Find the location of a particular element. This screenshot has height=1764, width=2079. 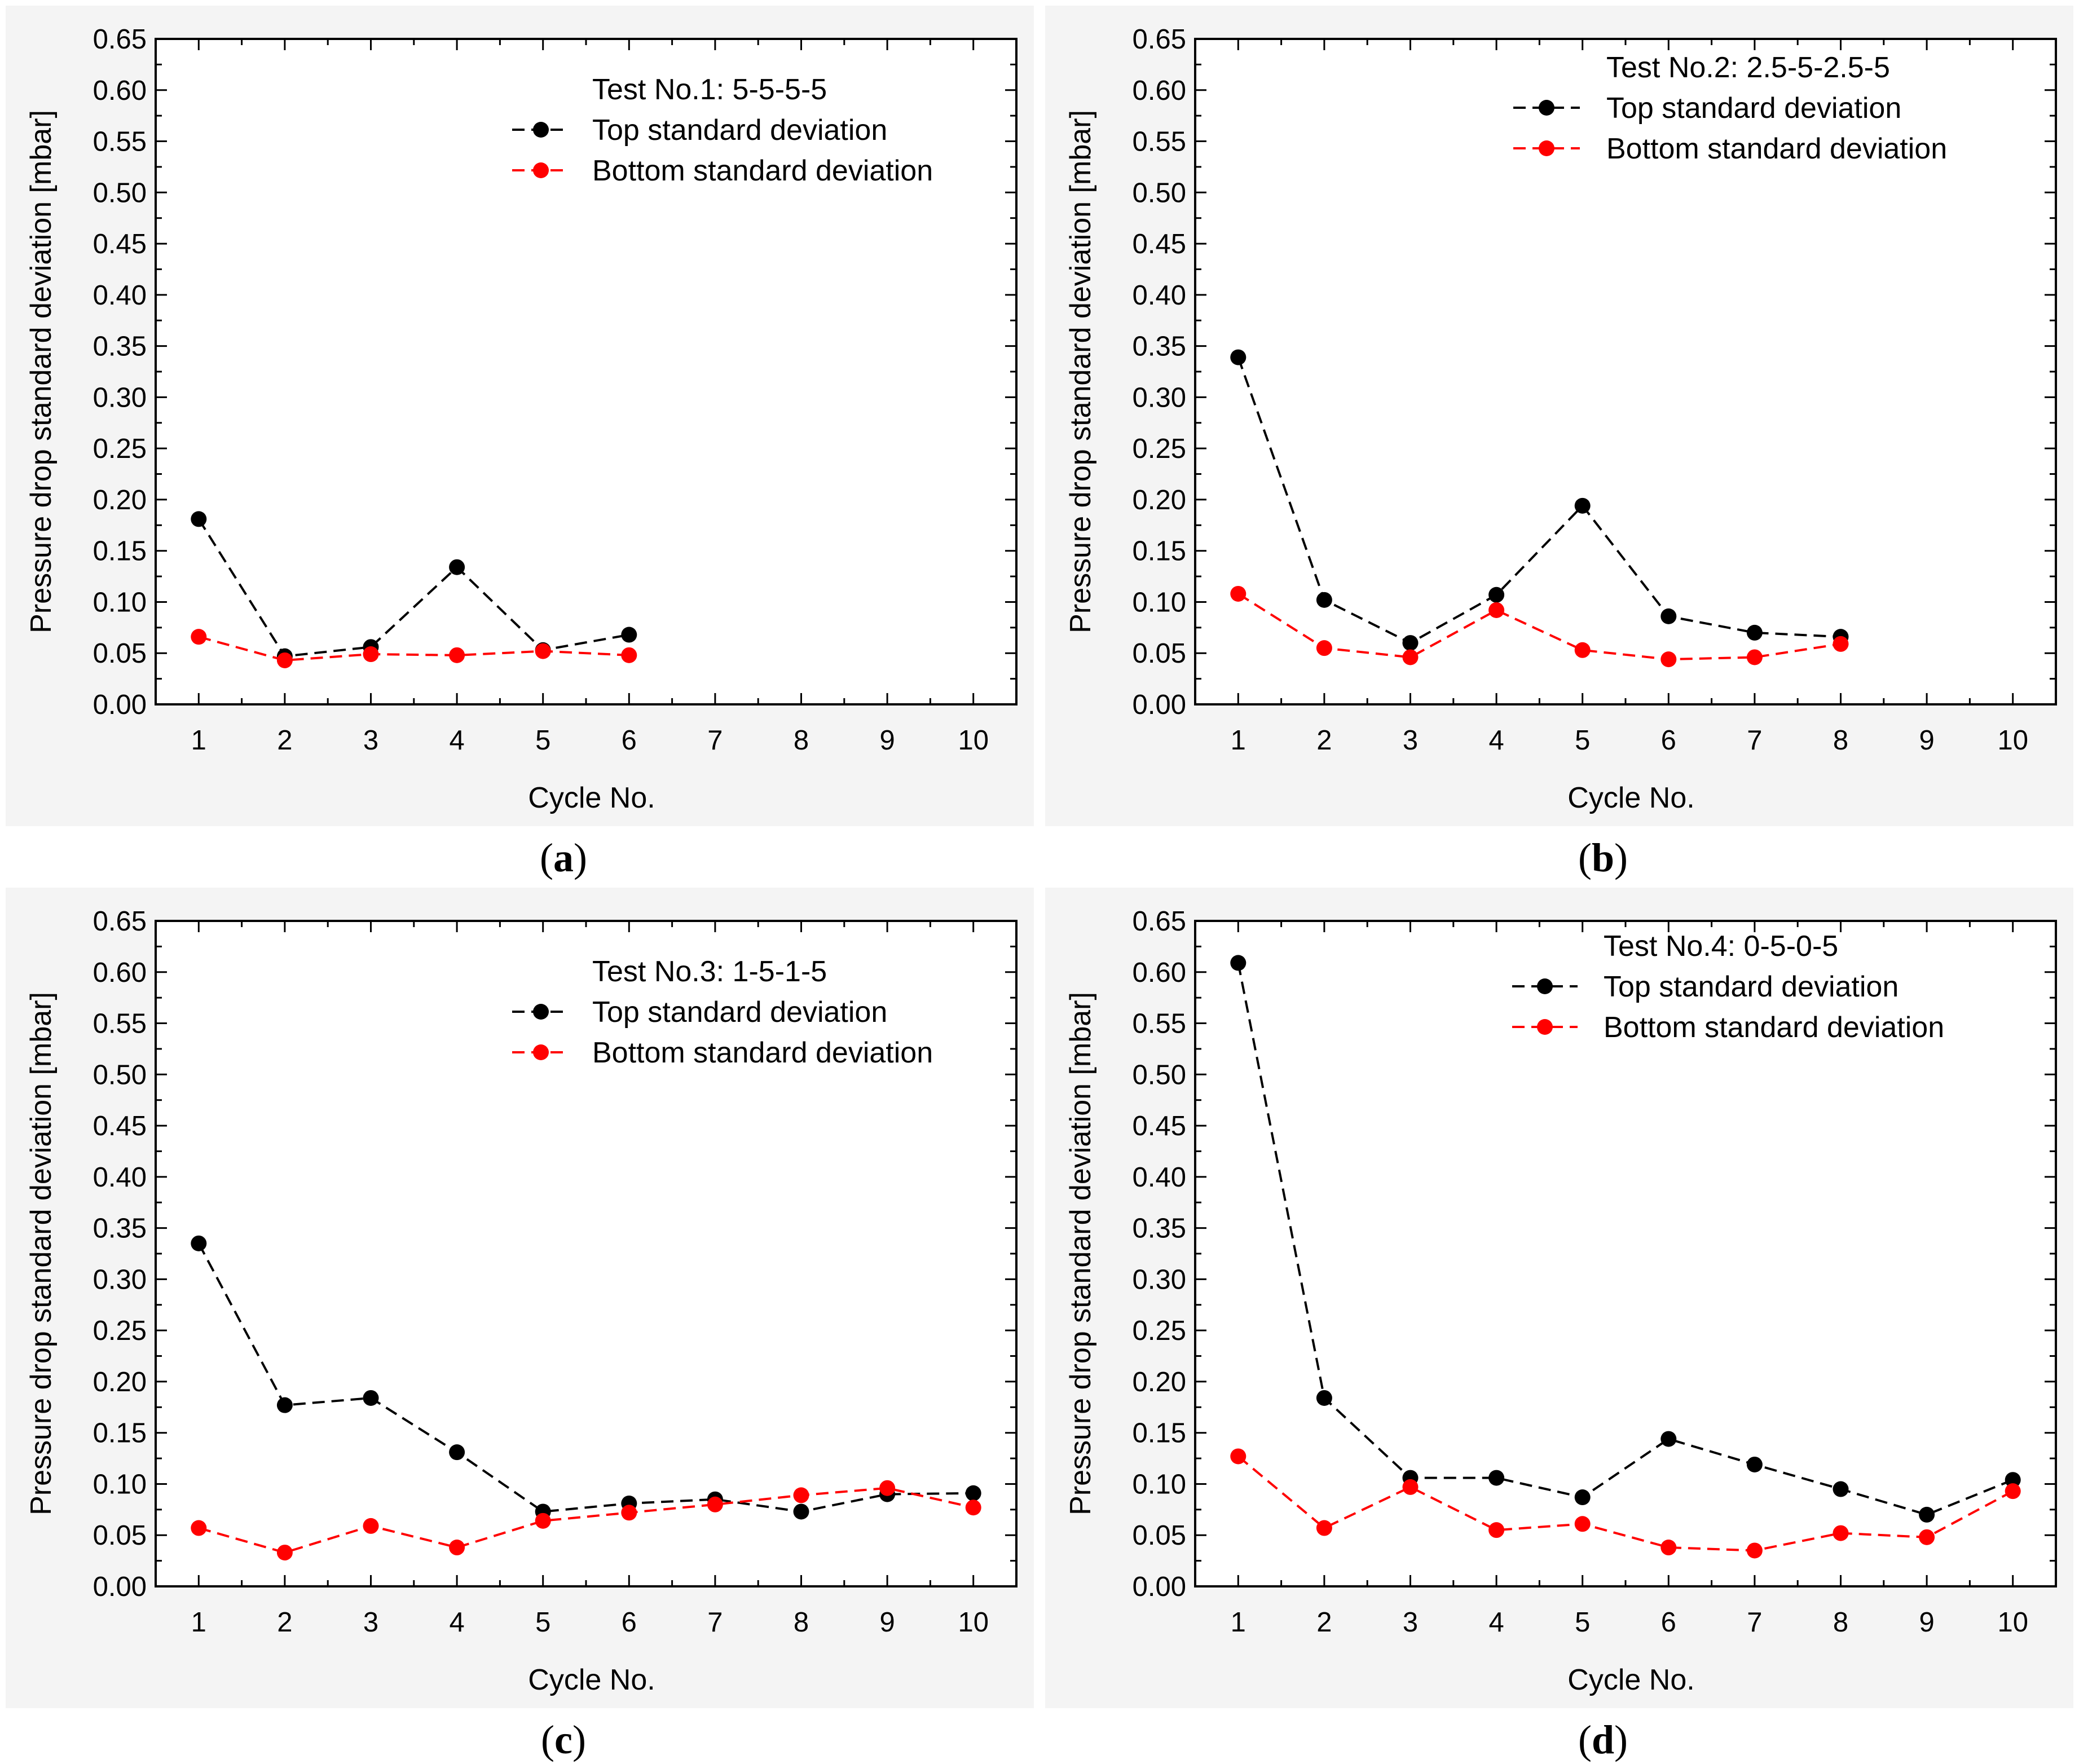

panel-label: (d) is located at coordinates (1603, 1739).